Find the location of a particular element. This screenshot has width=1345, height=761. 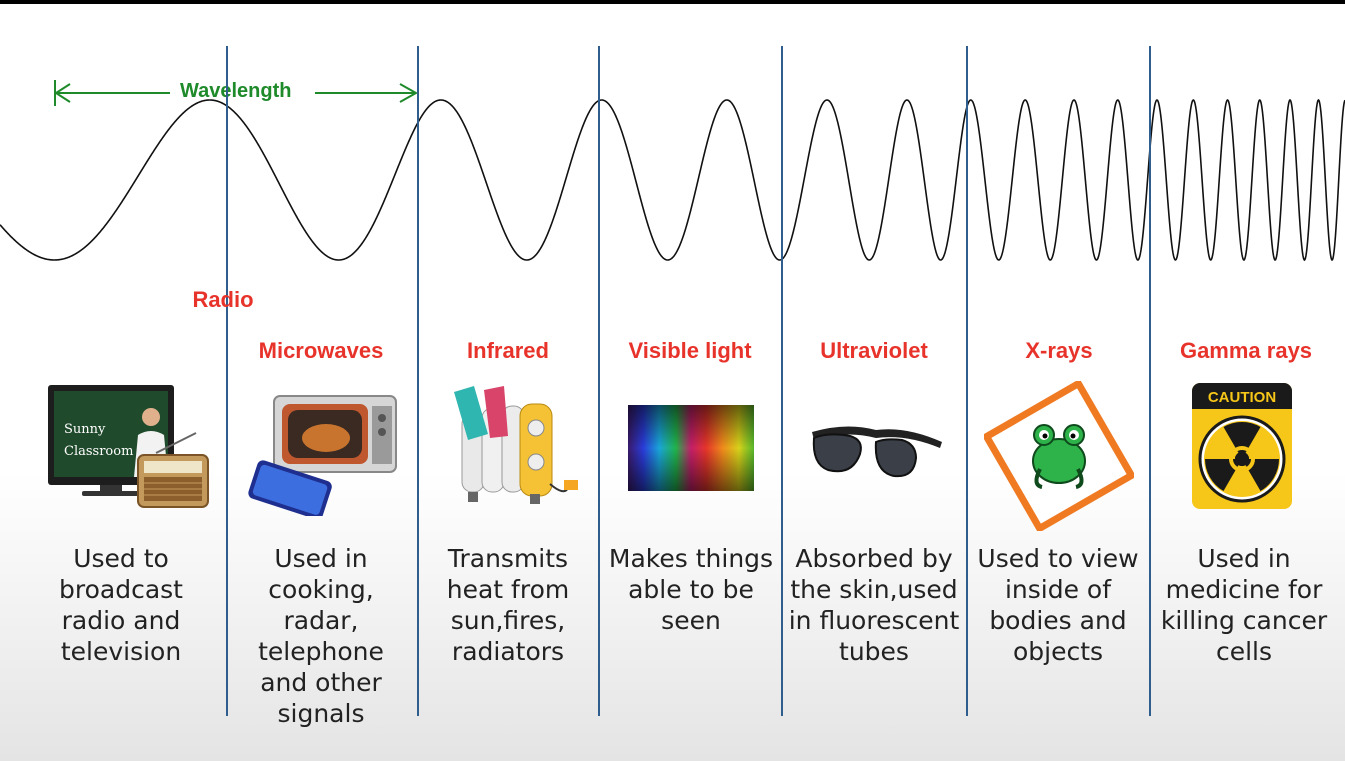

wavelength-label: Wavelength is located at coordinates (236, 91).